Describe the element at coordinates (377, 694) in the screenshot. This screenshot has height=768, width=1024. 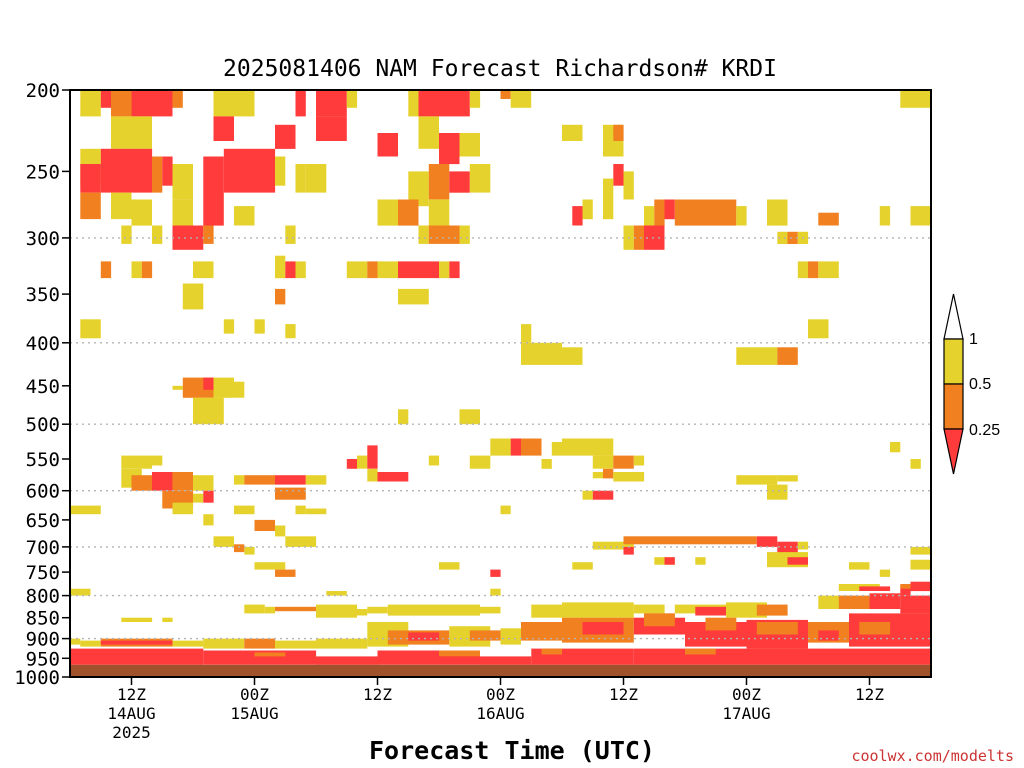
I see `x-tick-label: 12Z` at that location.